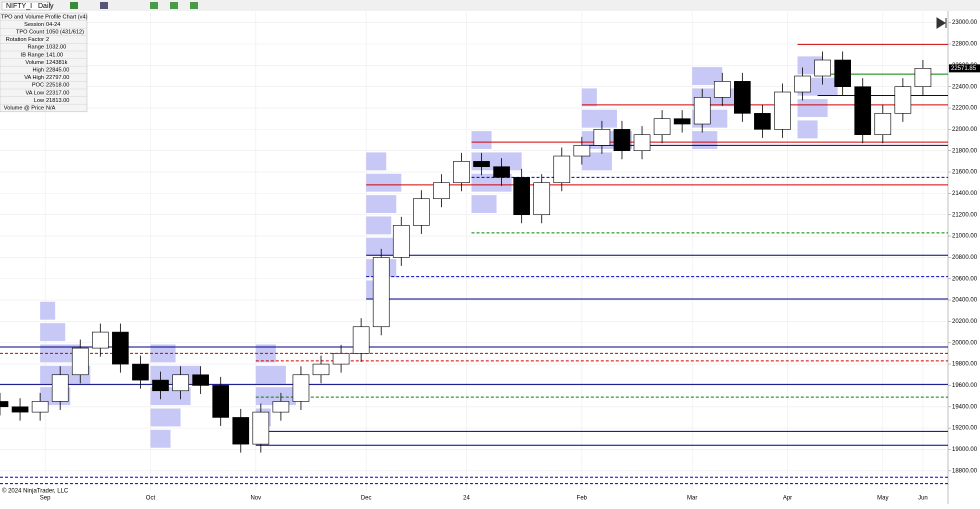  Describe the element at coordinates (965, 450) in the screenshot. I see `y-tick-label: 19000.00` at that location.